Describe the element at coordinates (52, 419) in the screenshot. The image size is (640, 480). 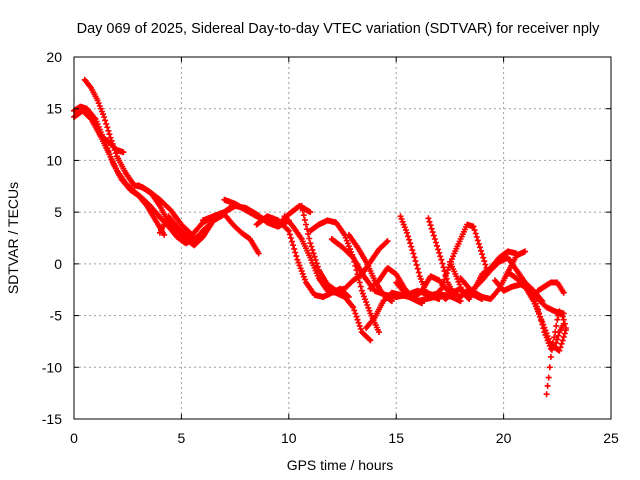
I see `y-tick-label: -15` at that location.